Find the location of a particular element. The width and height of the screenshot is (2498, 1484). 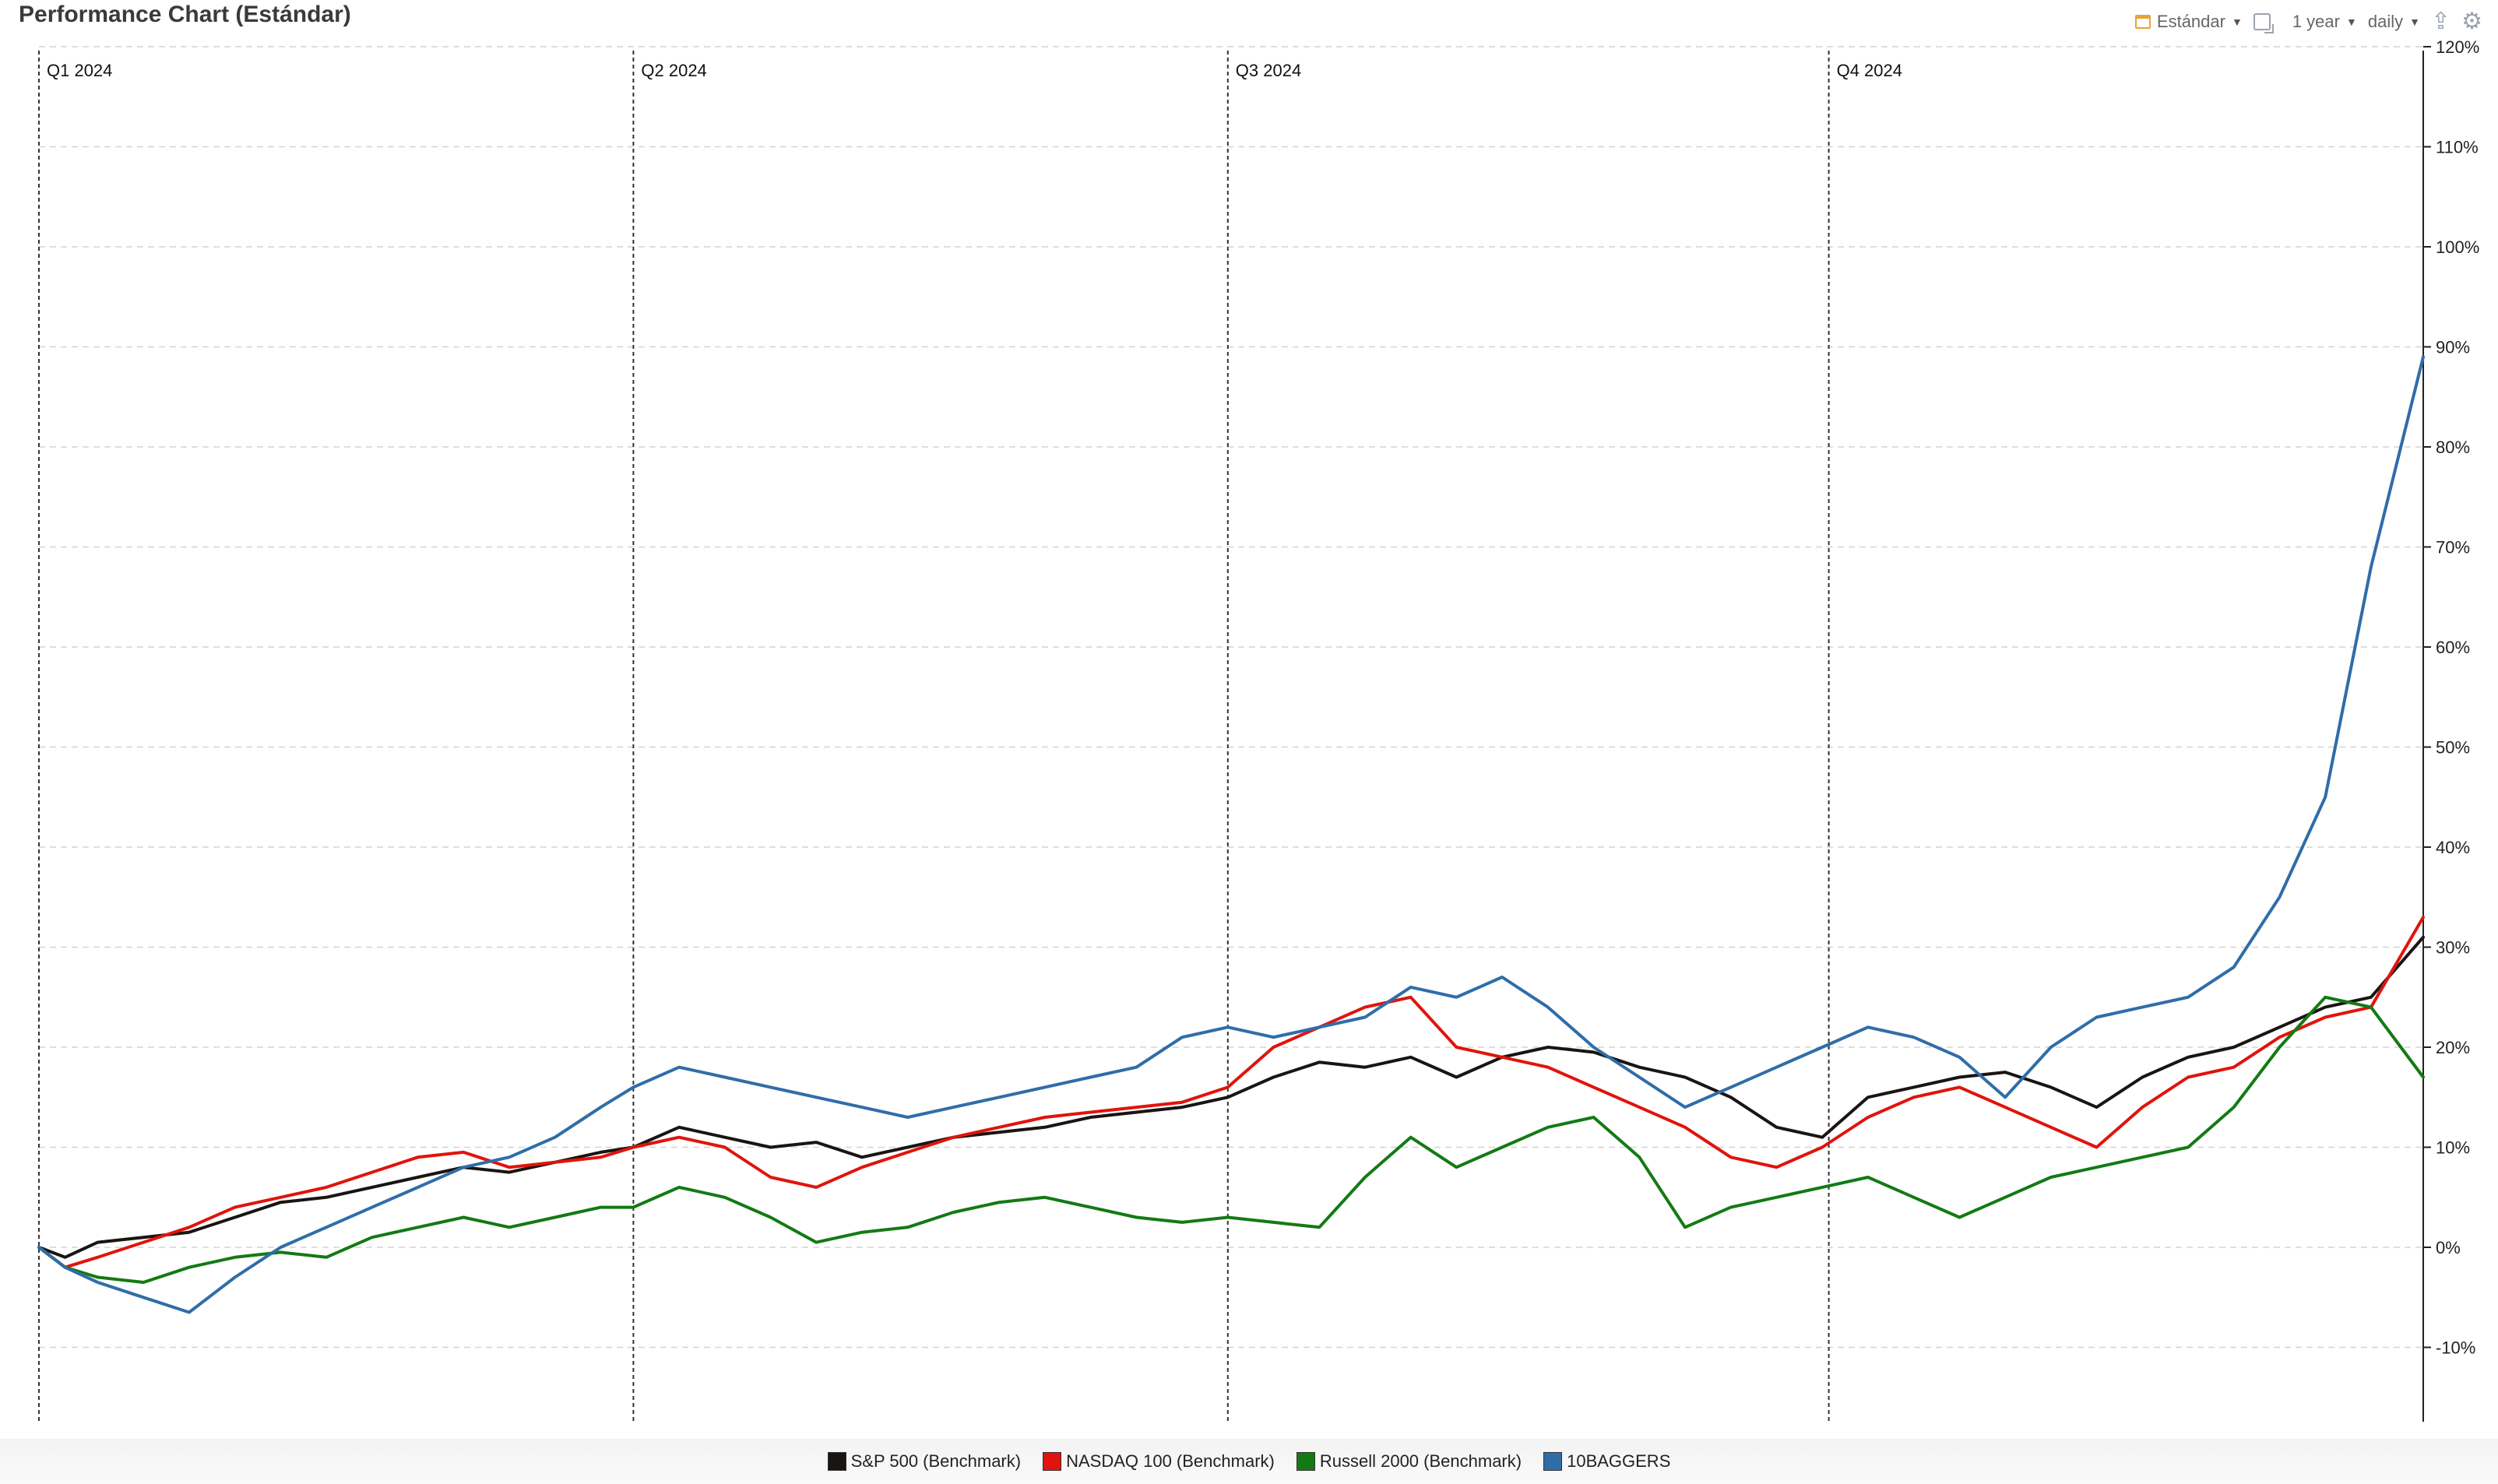

legend-label: NASDAQ 100 (Benchmark) is located at coordinates (1170, 1461).